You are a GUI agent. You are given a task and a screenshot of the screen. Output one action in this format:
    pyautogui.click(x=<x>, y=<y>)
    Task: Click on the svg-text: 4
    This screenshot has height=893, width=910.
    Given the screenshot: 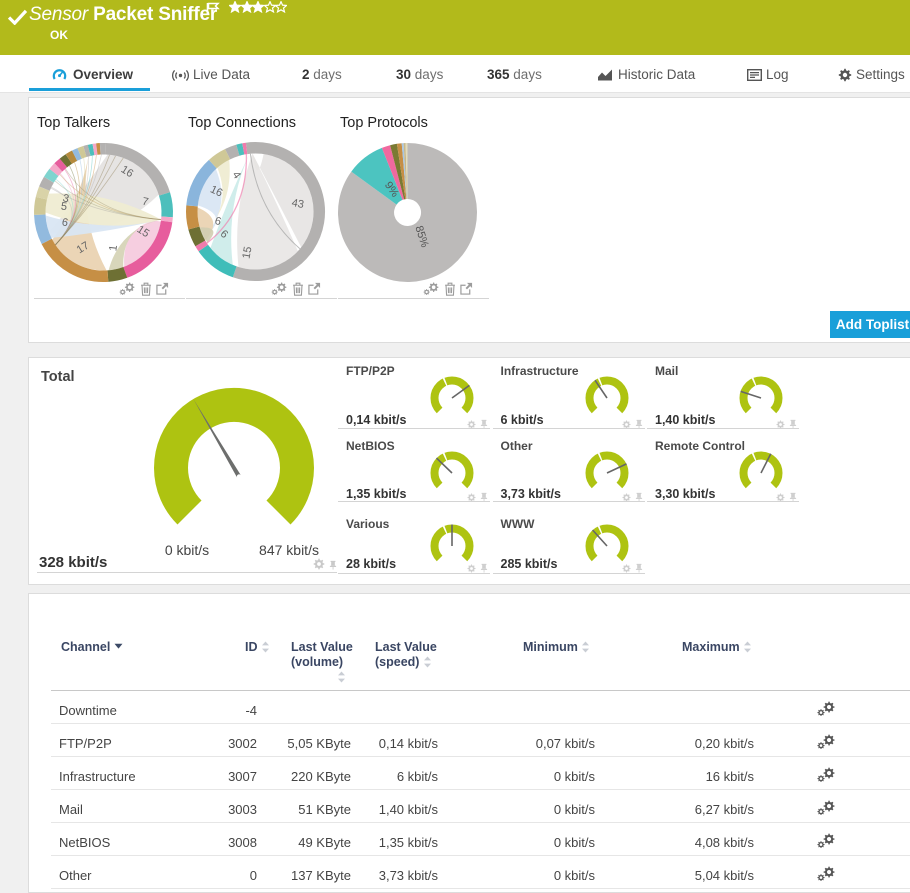 What is the action you would take?
    pyautogui.click(x=236, y=175)
    